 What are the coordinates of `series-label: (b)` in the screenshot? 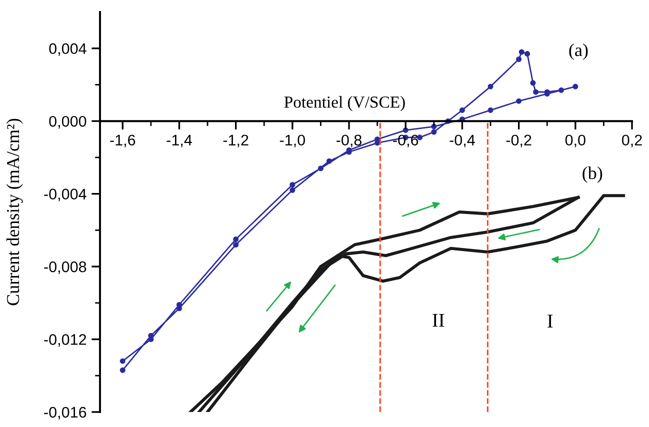 It's located at (592, 174).